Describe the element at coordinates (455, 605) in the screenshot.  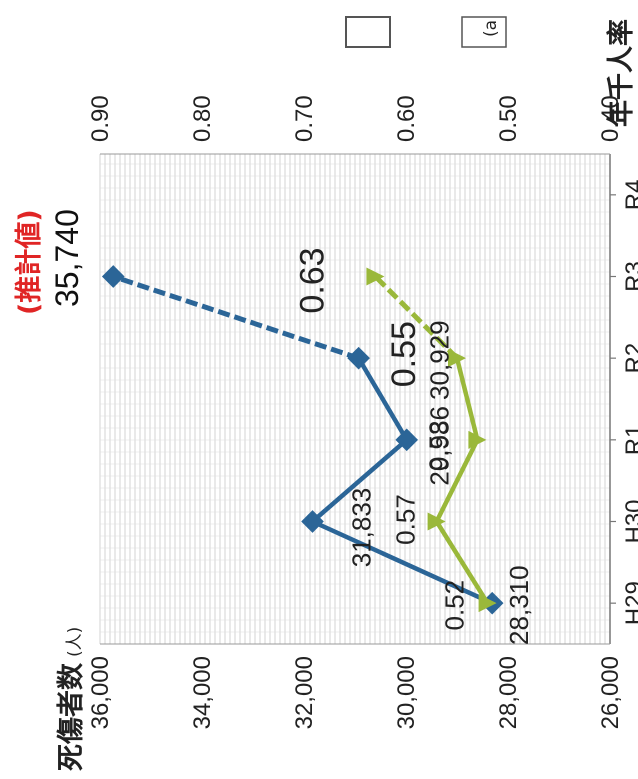
I see `right-data-label: 0.52` at that location.